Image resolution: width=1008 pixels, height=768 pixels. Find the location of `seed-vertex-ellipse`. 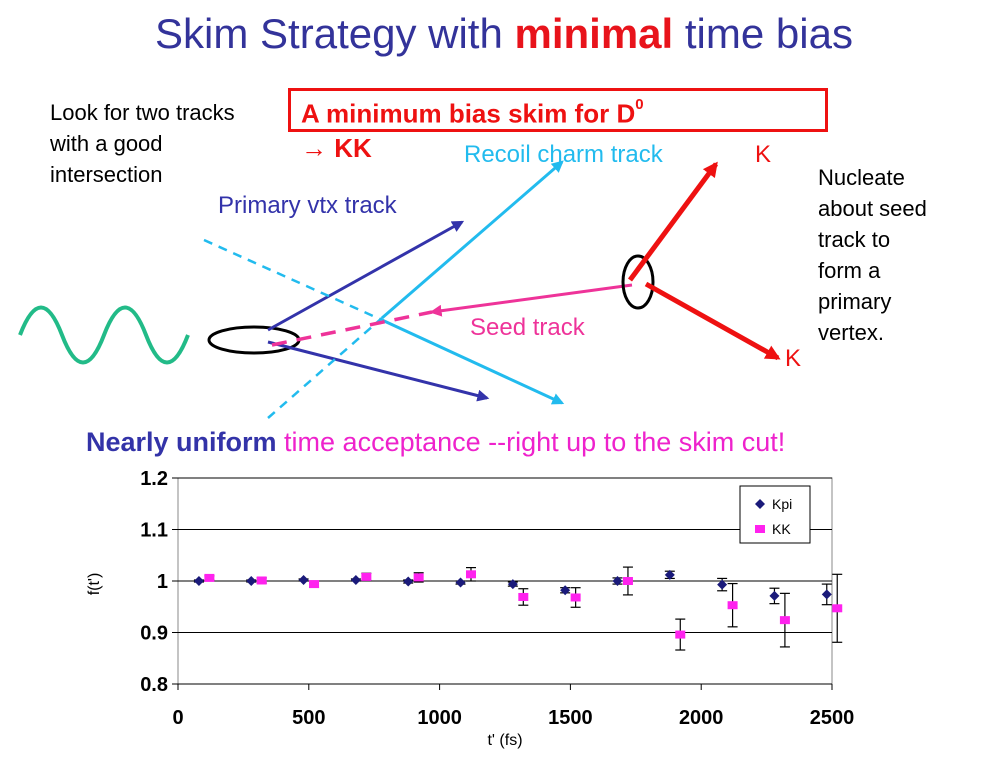

seed-vertex-ellipse is located at coordinates (638, 282).